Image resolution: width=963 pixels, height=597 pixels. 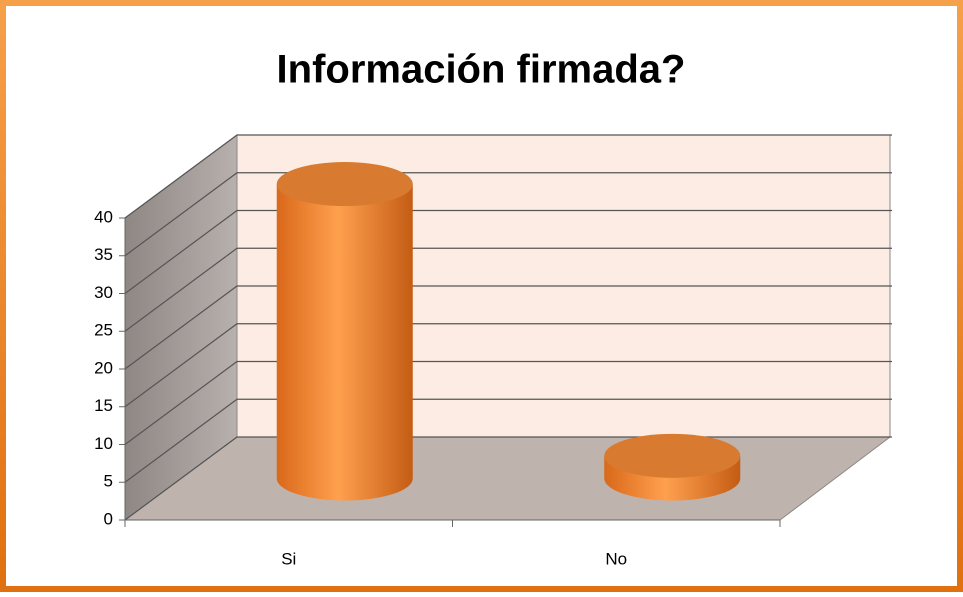 I want to click on y-tick-label: 35, so click(x=103, y=254).